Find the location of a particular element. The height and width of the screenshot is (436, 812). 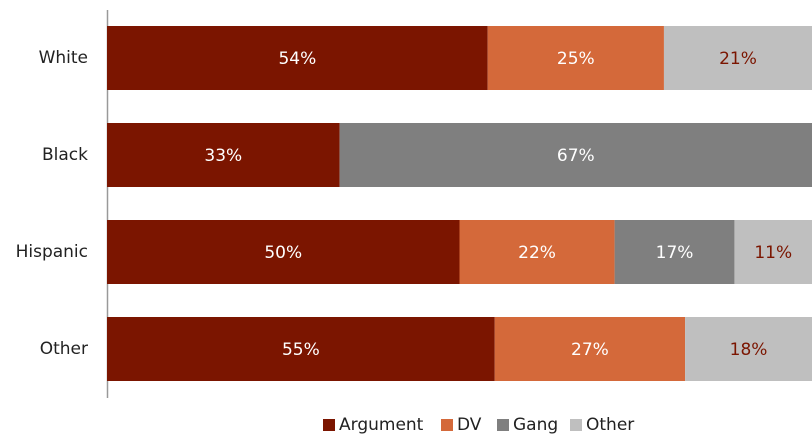

data-label: 17% is located at coordinates (675, 253).